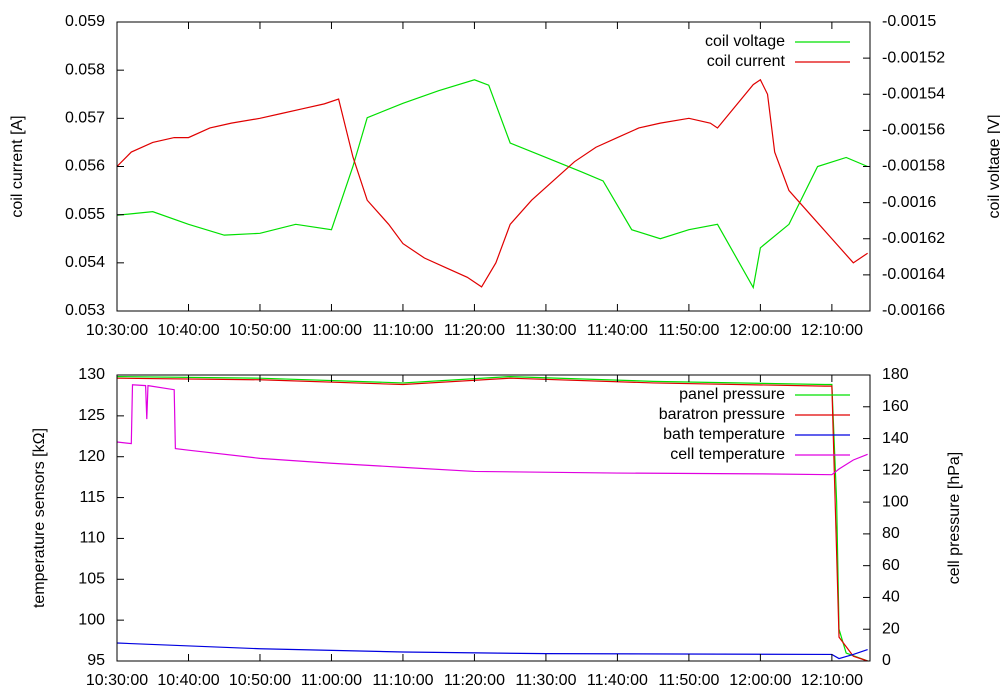 The height and width of the screenshot is (700, 1000). What do you see at coordinates (909, 202) in the screenshot?
I see `y2-tick-label: -0.0016` at bounding box center [909, 202].